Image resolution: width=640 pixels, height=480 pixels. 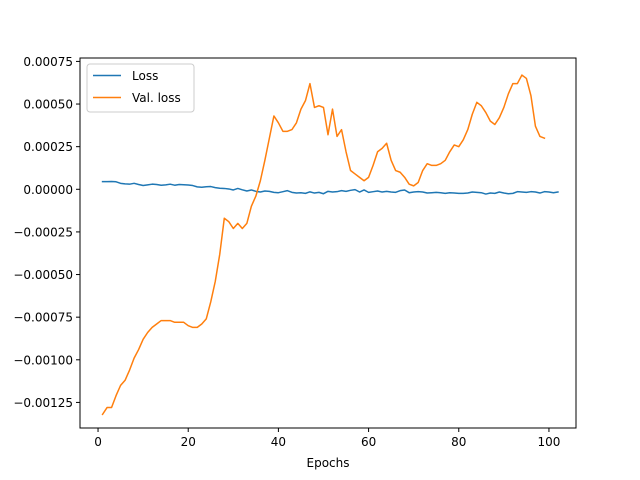 What do you see at coordinates (43, 275) in the screenshot?
I see `y-tick-label: −0.00050` at bounding box center [43, 275].